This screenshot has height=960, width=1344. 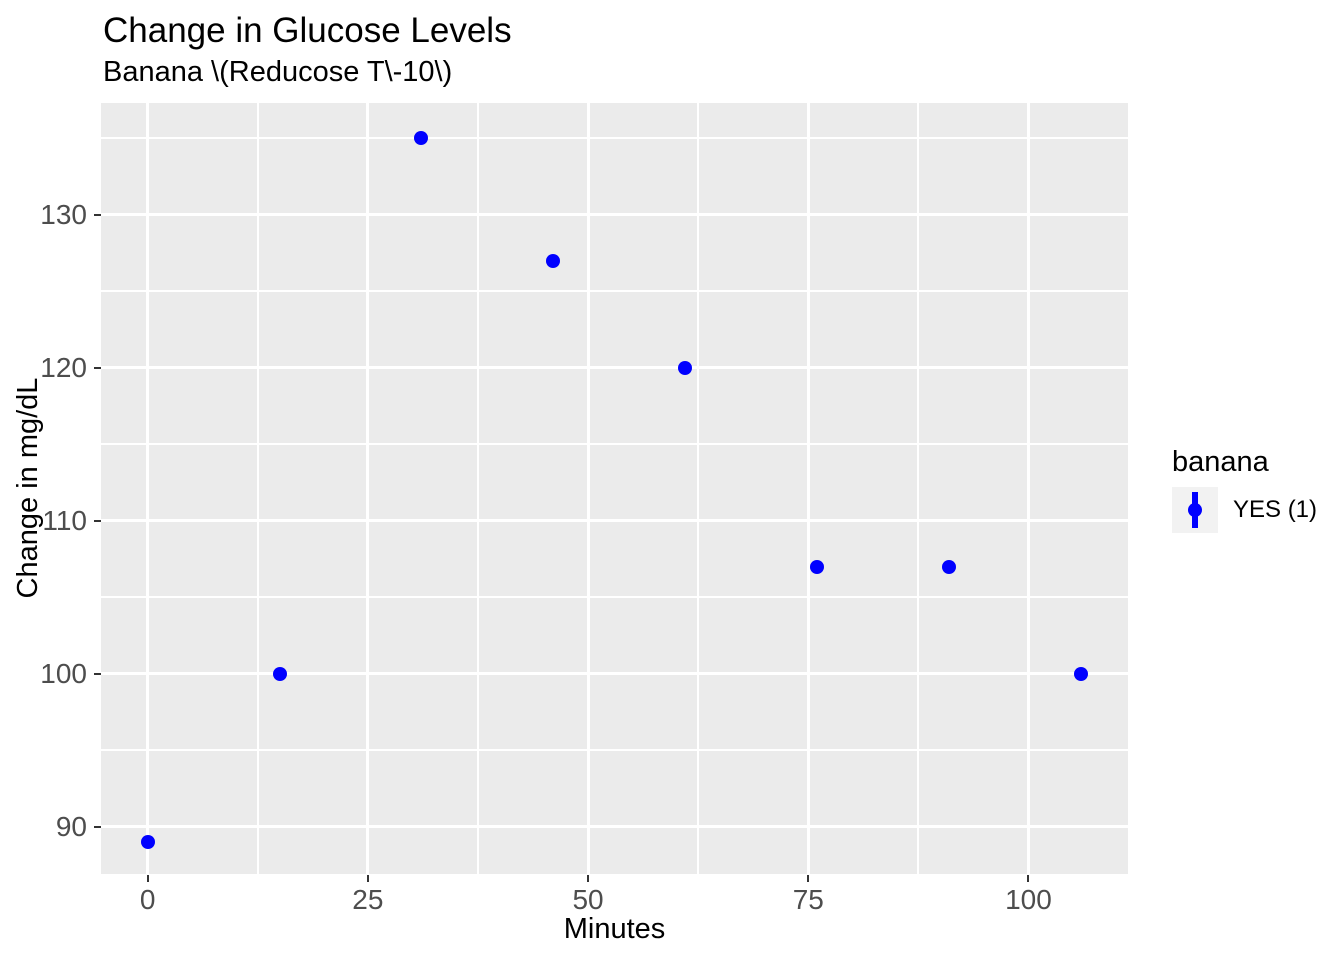 What do you see at coordinates (28, 488) in the screenshot?
I see `y-axis-title: Change in mg/dL` at bounding box center [28, 488].